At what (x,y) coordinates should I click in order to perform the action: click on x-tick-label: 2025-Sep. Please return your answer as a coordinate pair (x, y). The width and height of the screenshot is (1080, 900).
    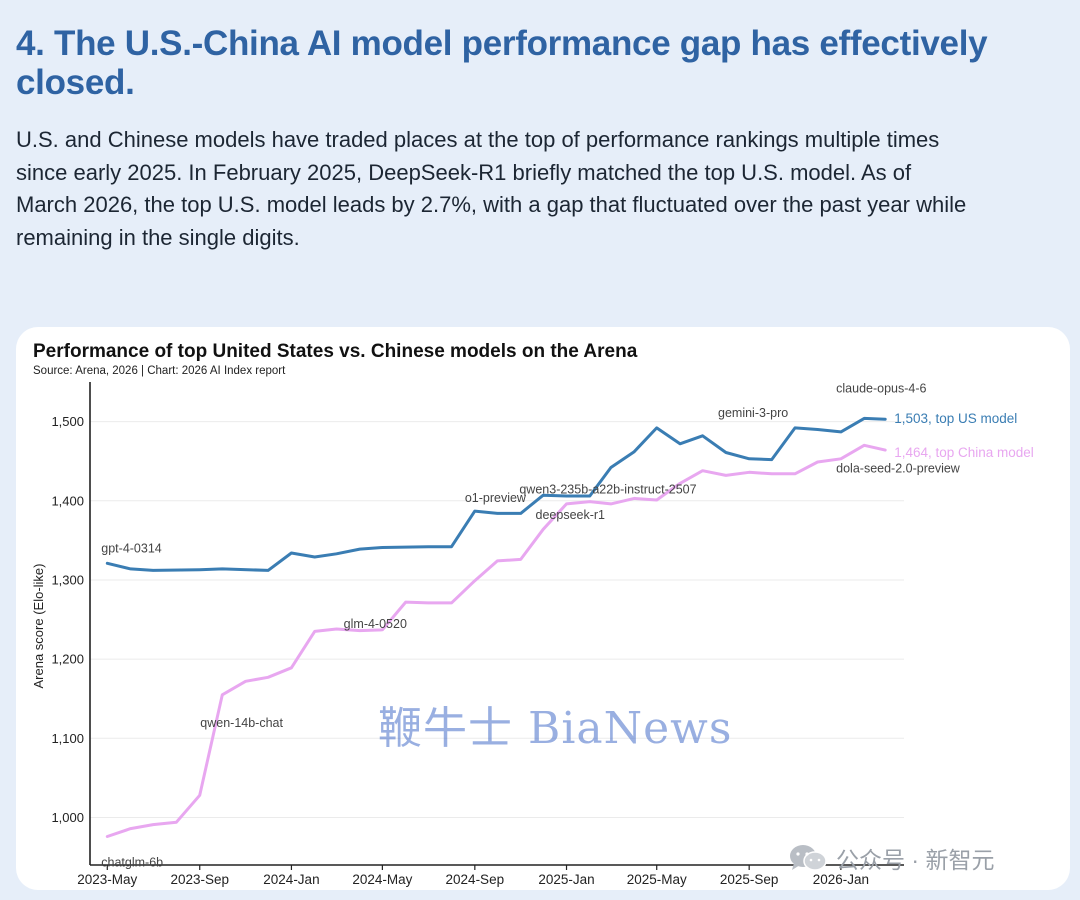
    Looking at the image, I should click on (749, 879).